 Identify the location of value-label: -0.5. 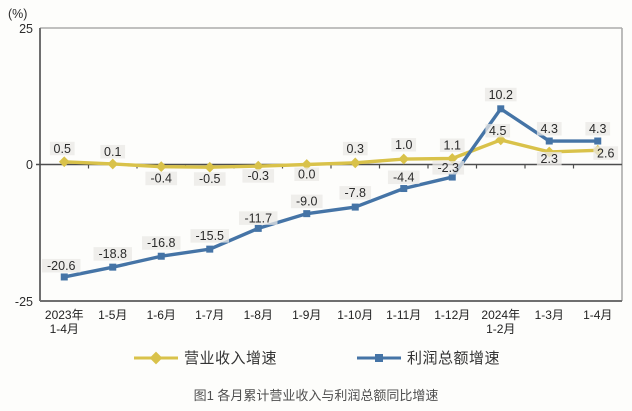
(210, 179).